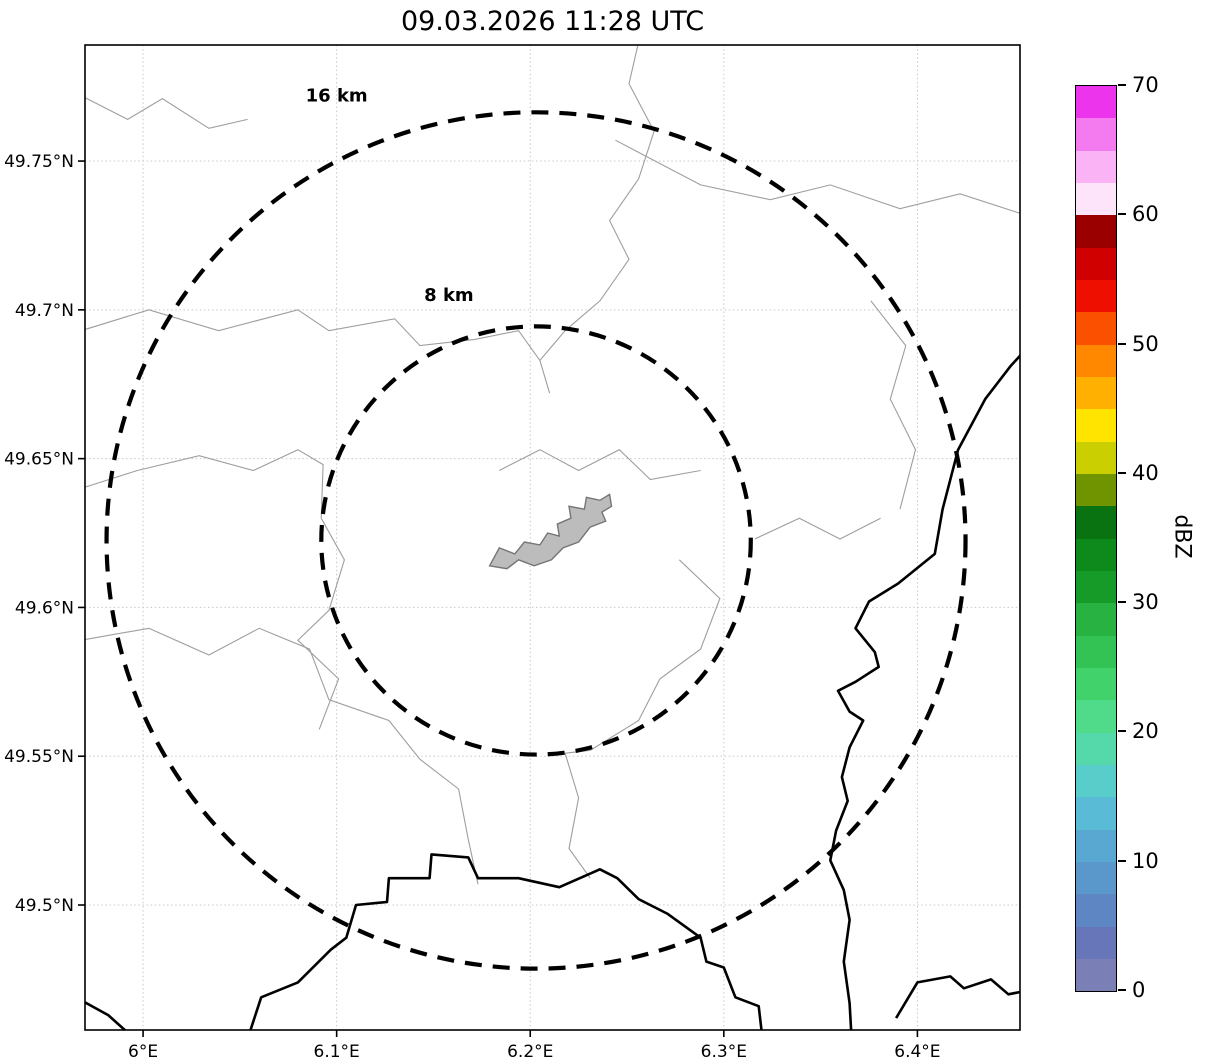  I want to click on x-tick-label: 6°E, so click(143, 1052).